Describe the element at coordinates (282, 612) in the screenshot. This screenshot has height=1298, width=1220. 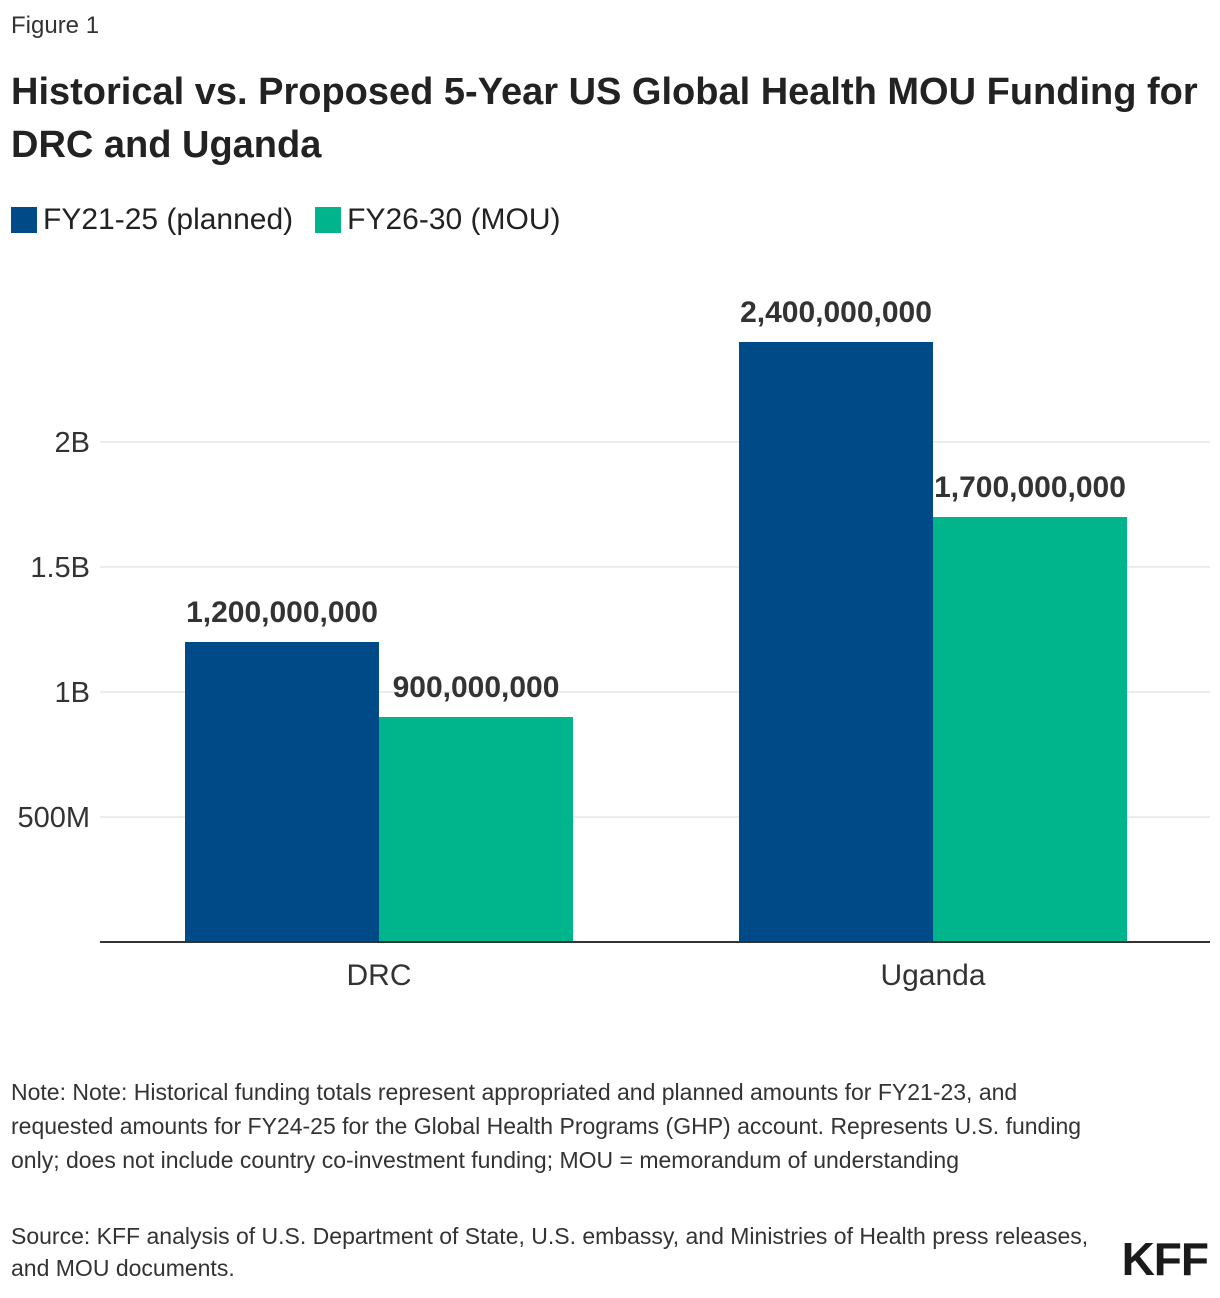
I see `bar-value-label: 1,200,000,000` at that location.